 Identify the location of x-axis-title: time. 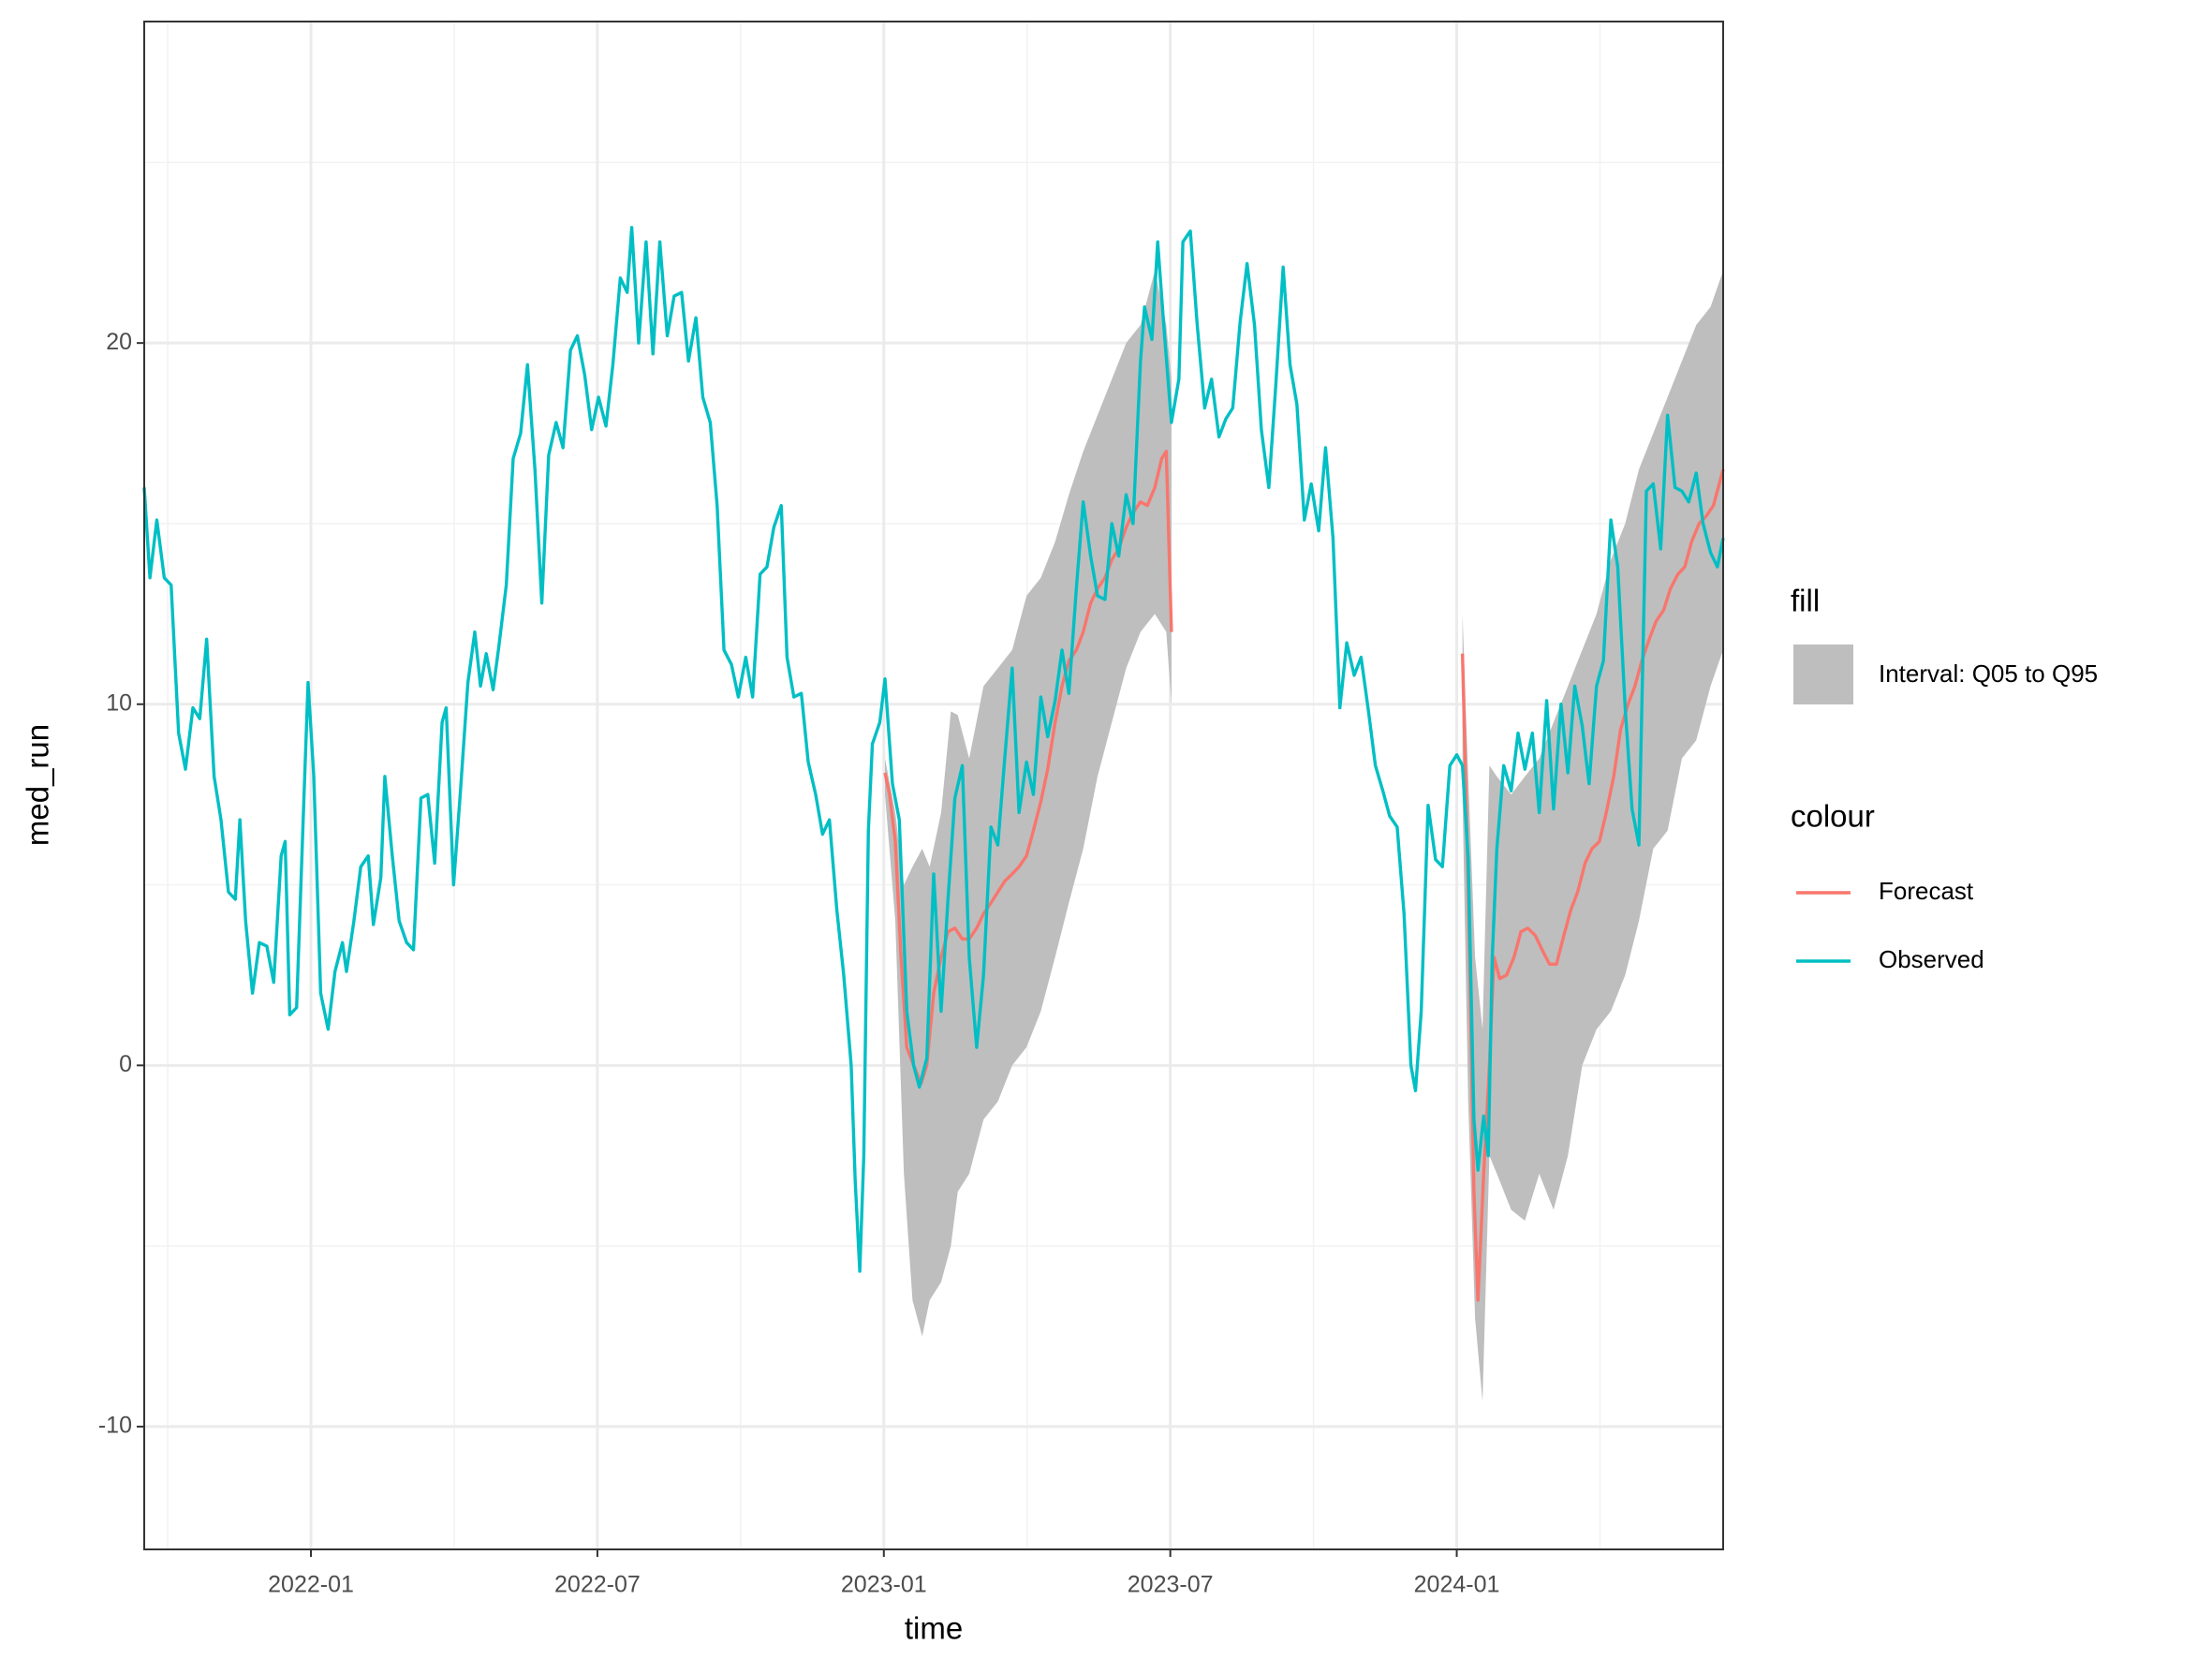
(934, 1629).